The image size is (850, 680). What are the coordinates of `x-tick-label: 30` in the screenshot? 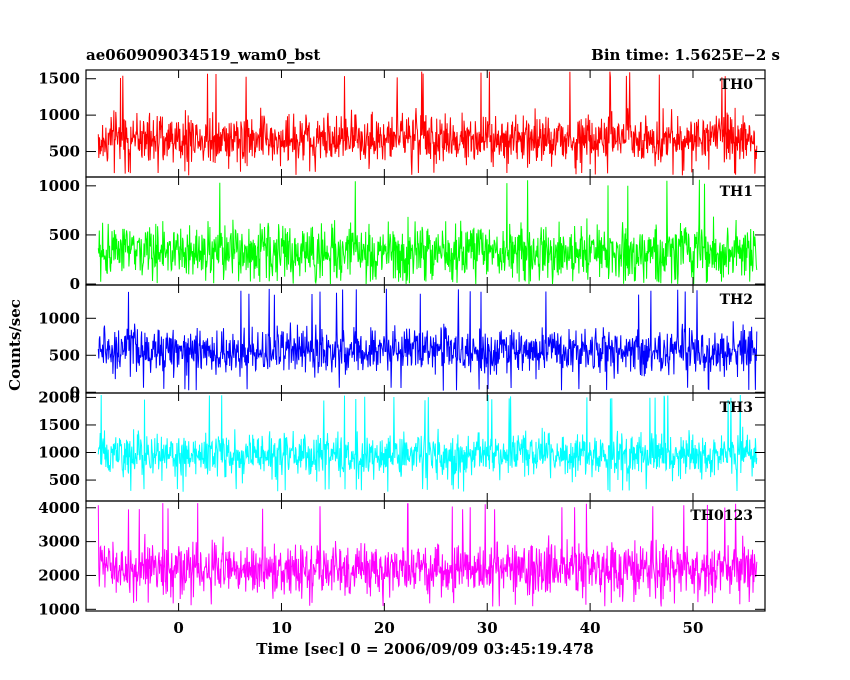 It's located at (487, 628).